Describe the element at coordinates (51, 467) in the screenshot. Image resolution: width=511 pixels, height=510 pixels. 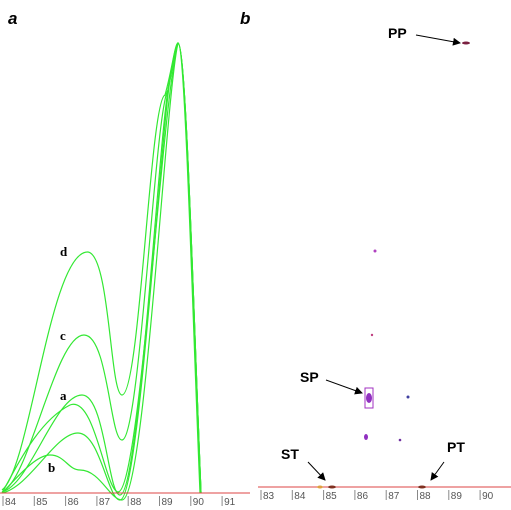
I see `curve-label: b` at that location.